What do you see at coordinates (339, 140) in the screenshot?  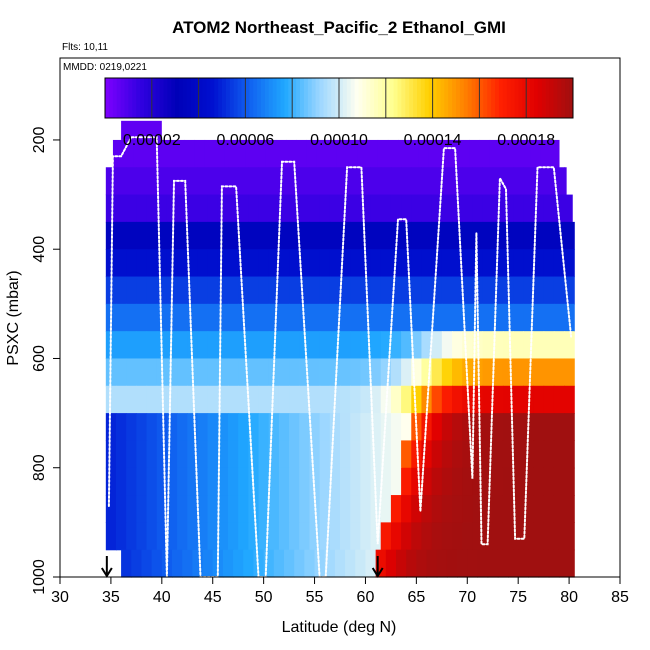 I see `colorbar-tick-label: 0.00010` at bounding box center [339, 140].